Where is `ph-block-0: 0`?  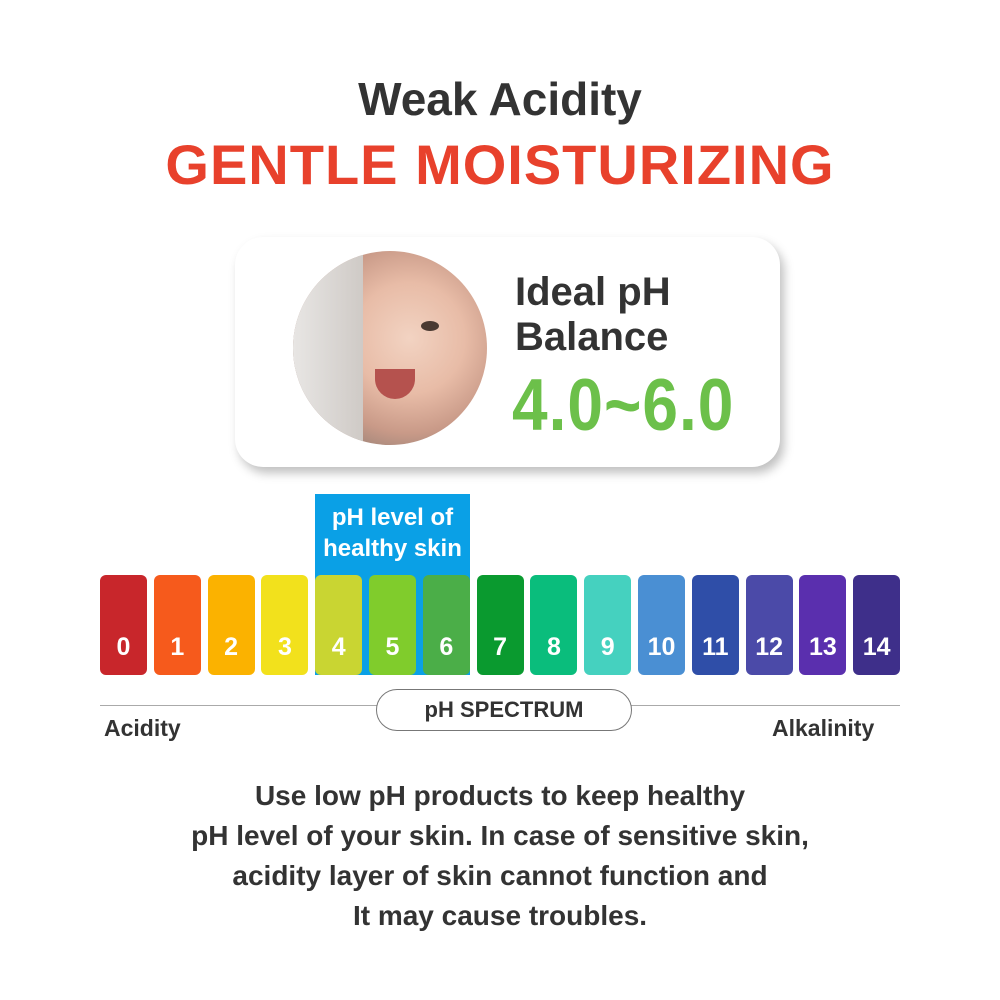
ph-block-0: 0 is located at coordinates (123, 625).